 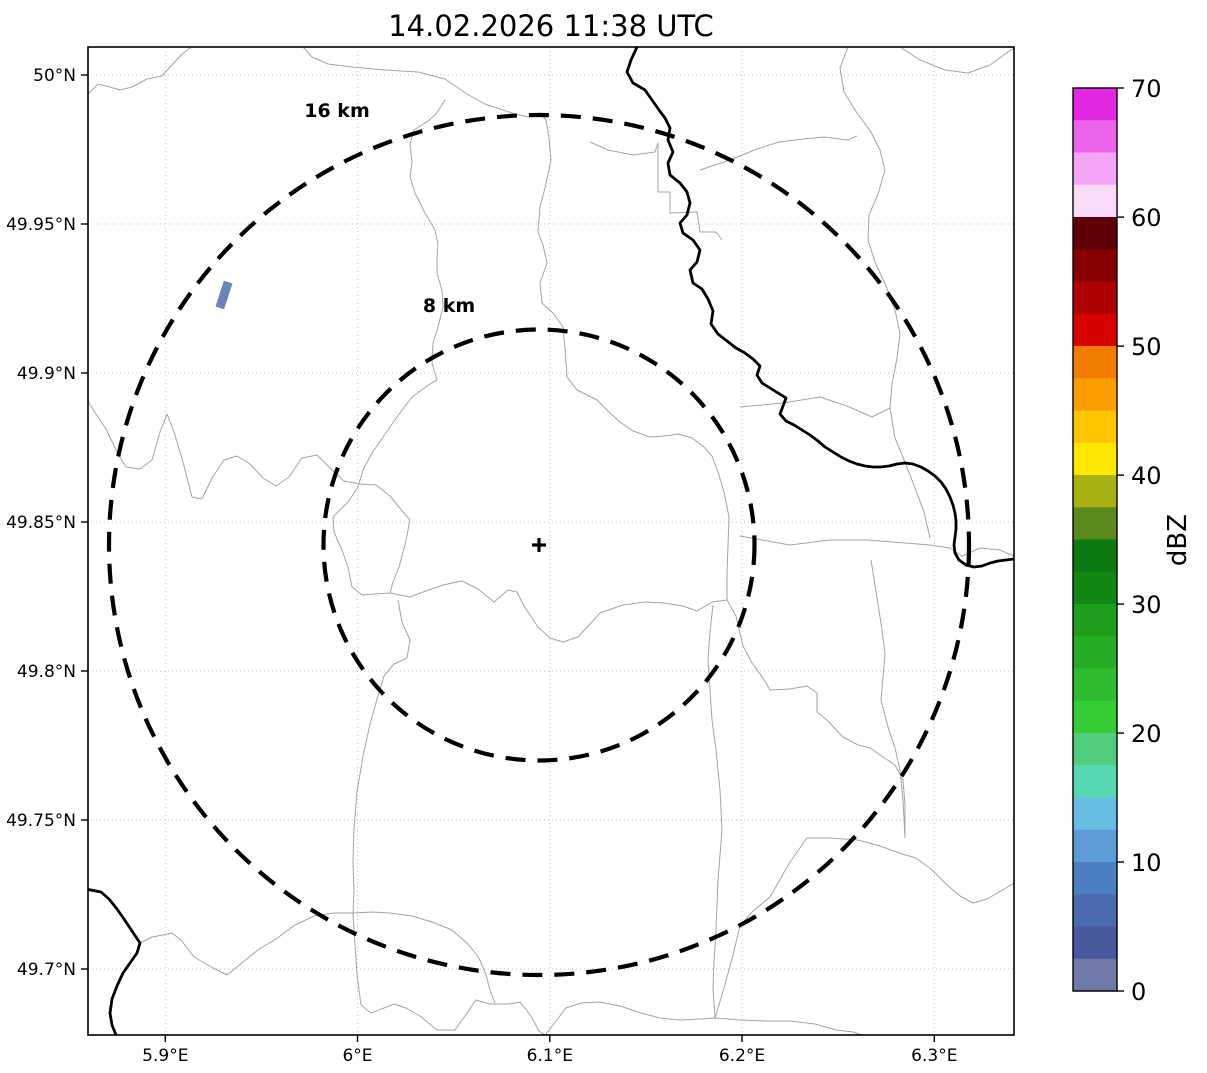 I want to click on range-ring-inner-label: 8 km, so click(x=449, y=306).